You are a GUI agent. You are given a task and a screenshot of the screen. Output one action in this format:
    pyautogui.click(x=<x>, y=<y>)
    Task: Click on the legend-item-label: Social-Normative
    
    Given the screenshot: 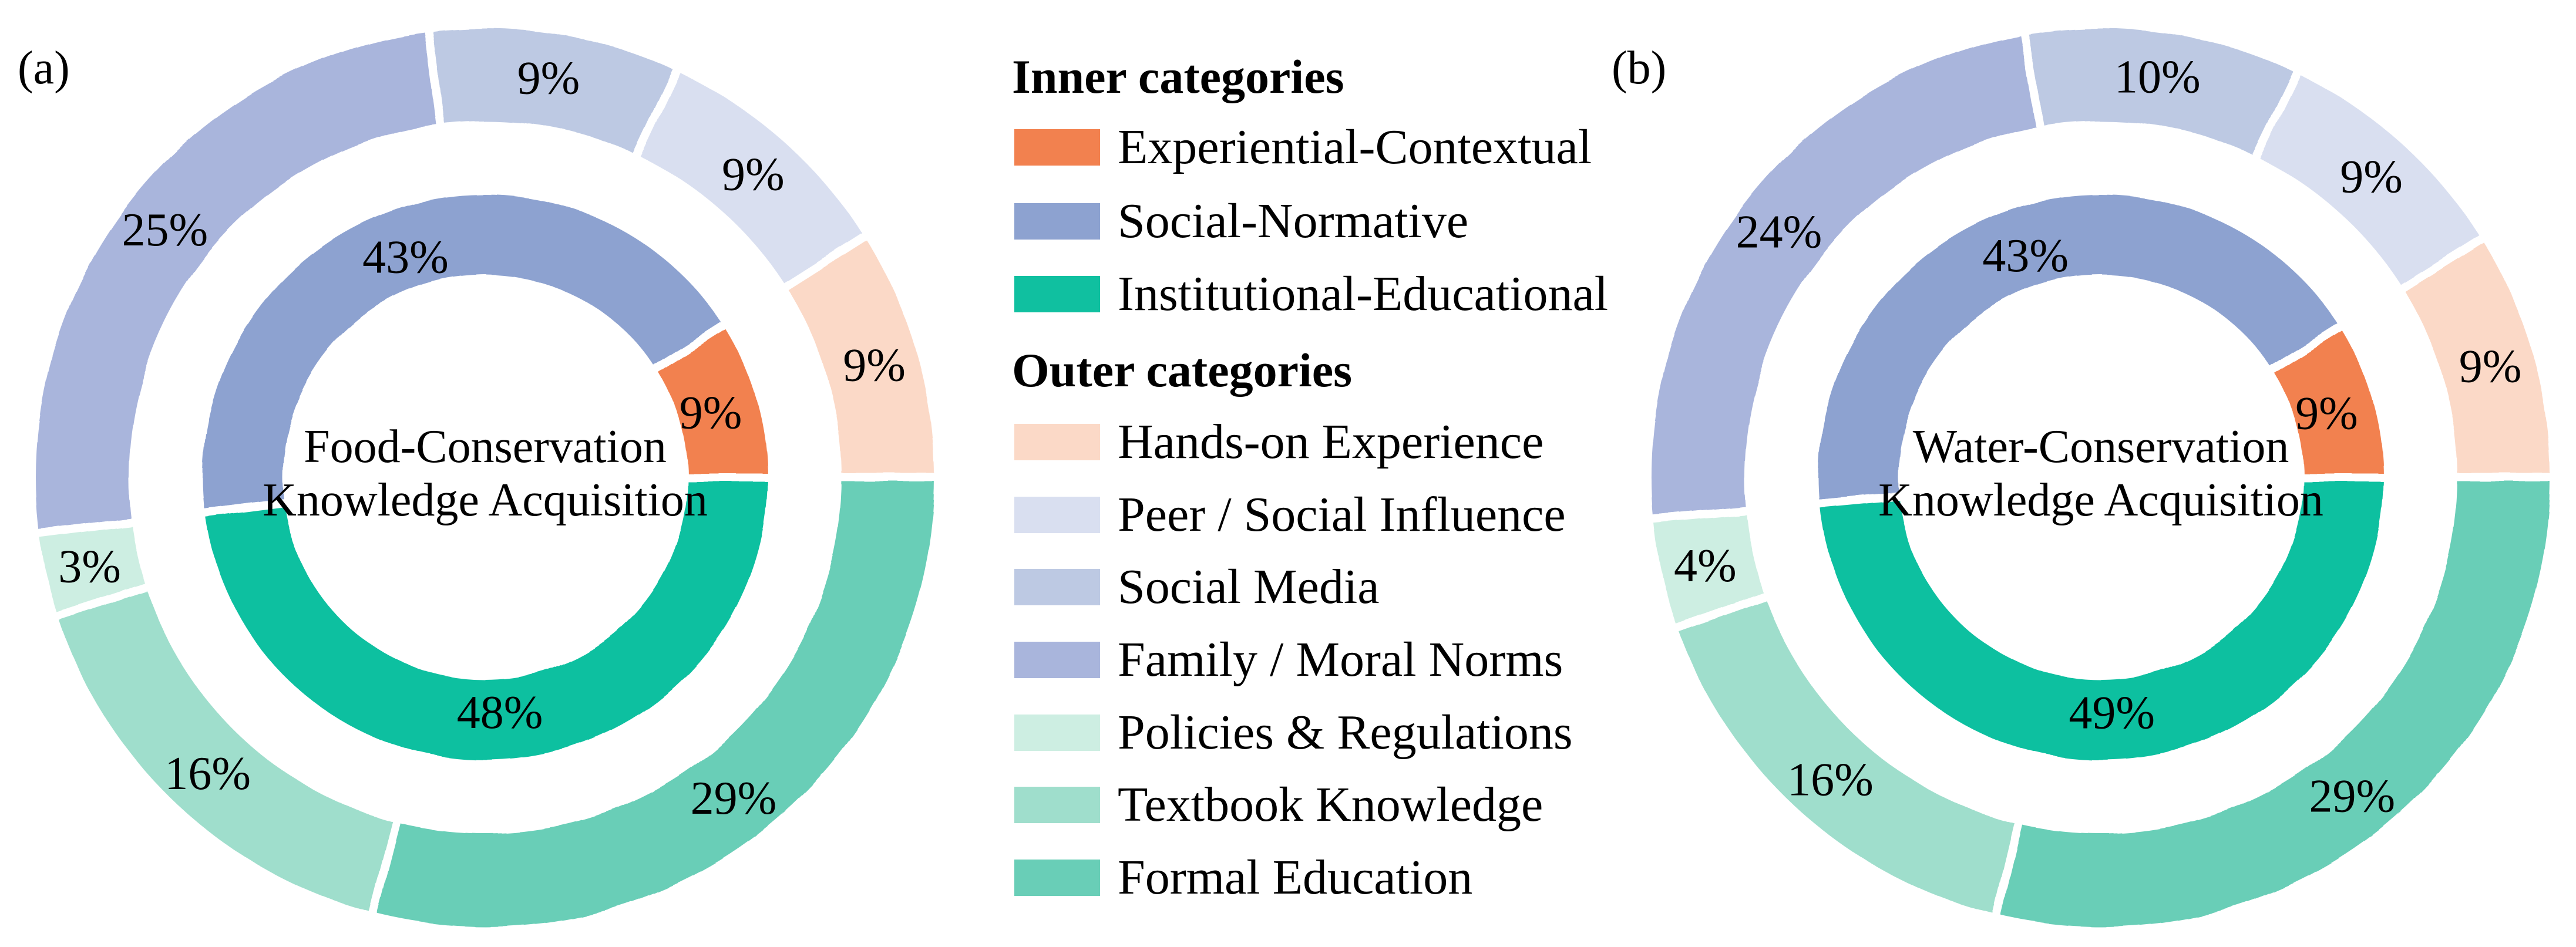 What is the action you would take?
    pyautogui.click(x=1294, y=221)
    